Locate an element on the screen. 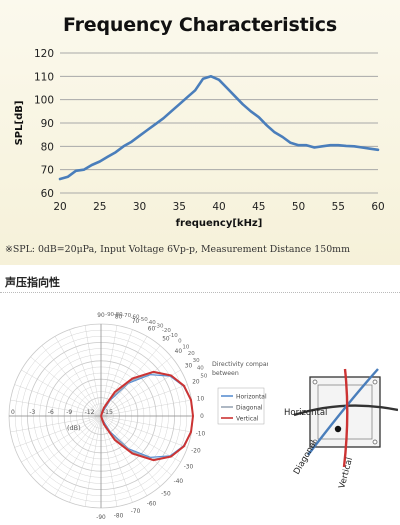 This screenshot has width=400, height=525. angle-tick-label: -30 is located at coordinates (189, 468).